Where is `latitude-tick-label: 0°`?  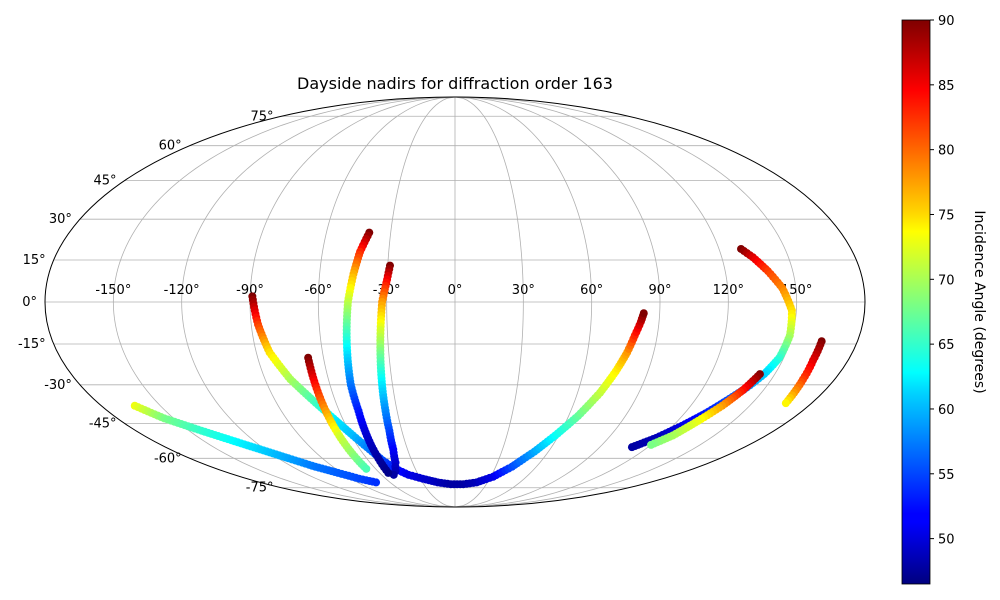
latitude-tick-label: 0° is located at coordinates (29, 302).